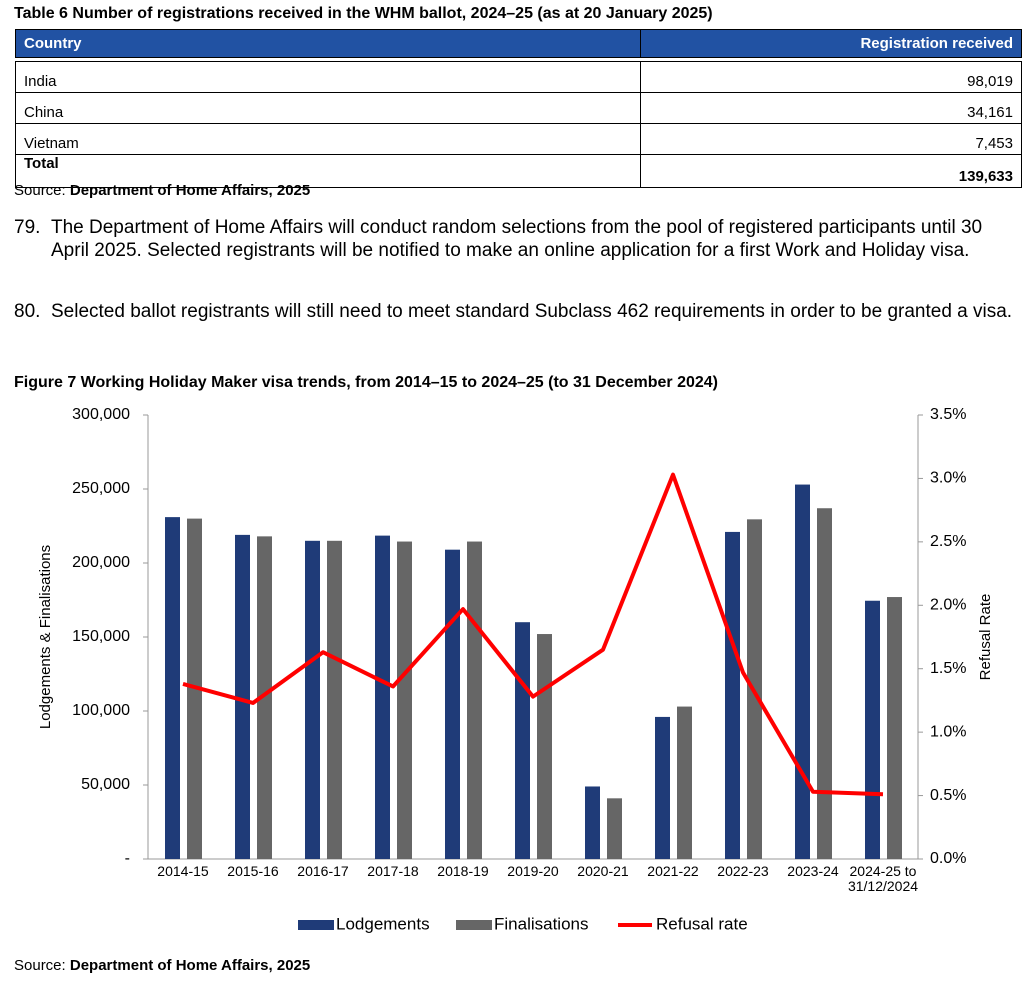 The image size is (1035, 981). I want to click on legend-label: Finalisations, so click(541, 923).